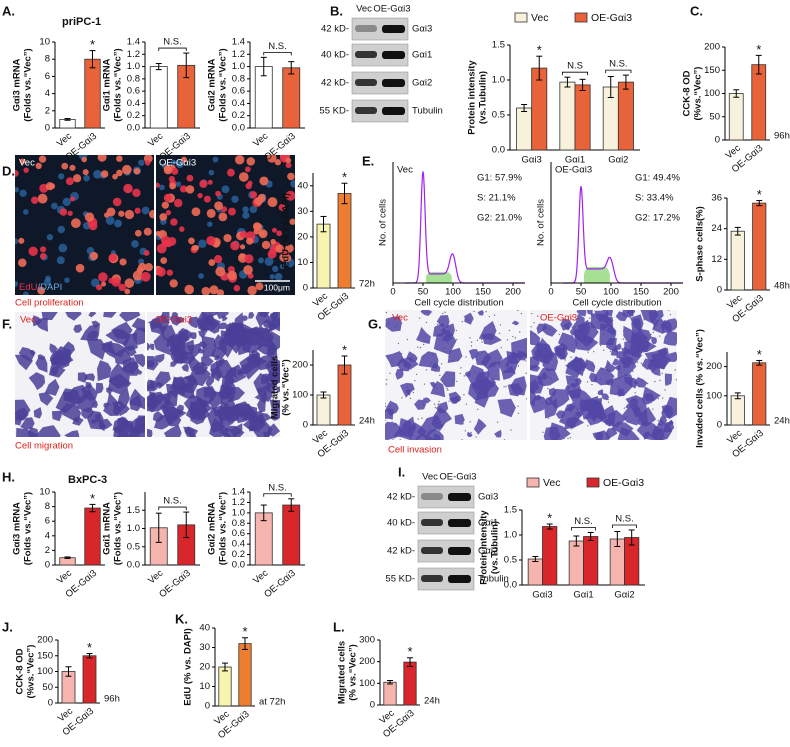  I want to click on image-panel, so click(80, 374).